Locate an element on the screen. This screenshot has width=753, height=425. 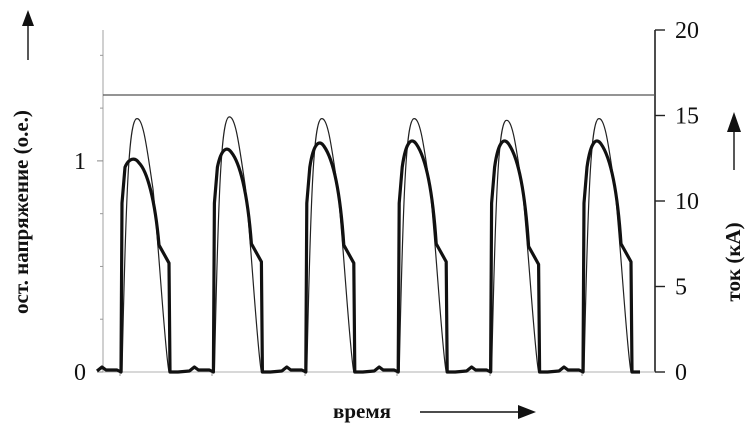
right-axis-ticks: 0 5 10 15 20 is located at coordinates (677, 202).